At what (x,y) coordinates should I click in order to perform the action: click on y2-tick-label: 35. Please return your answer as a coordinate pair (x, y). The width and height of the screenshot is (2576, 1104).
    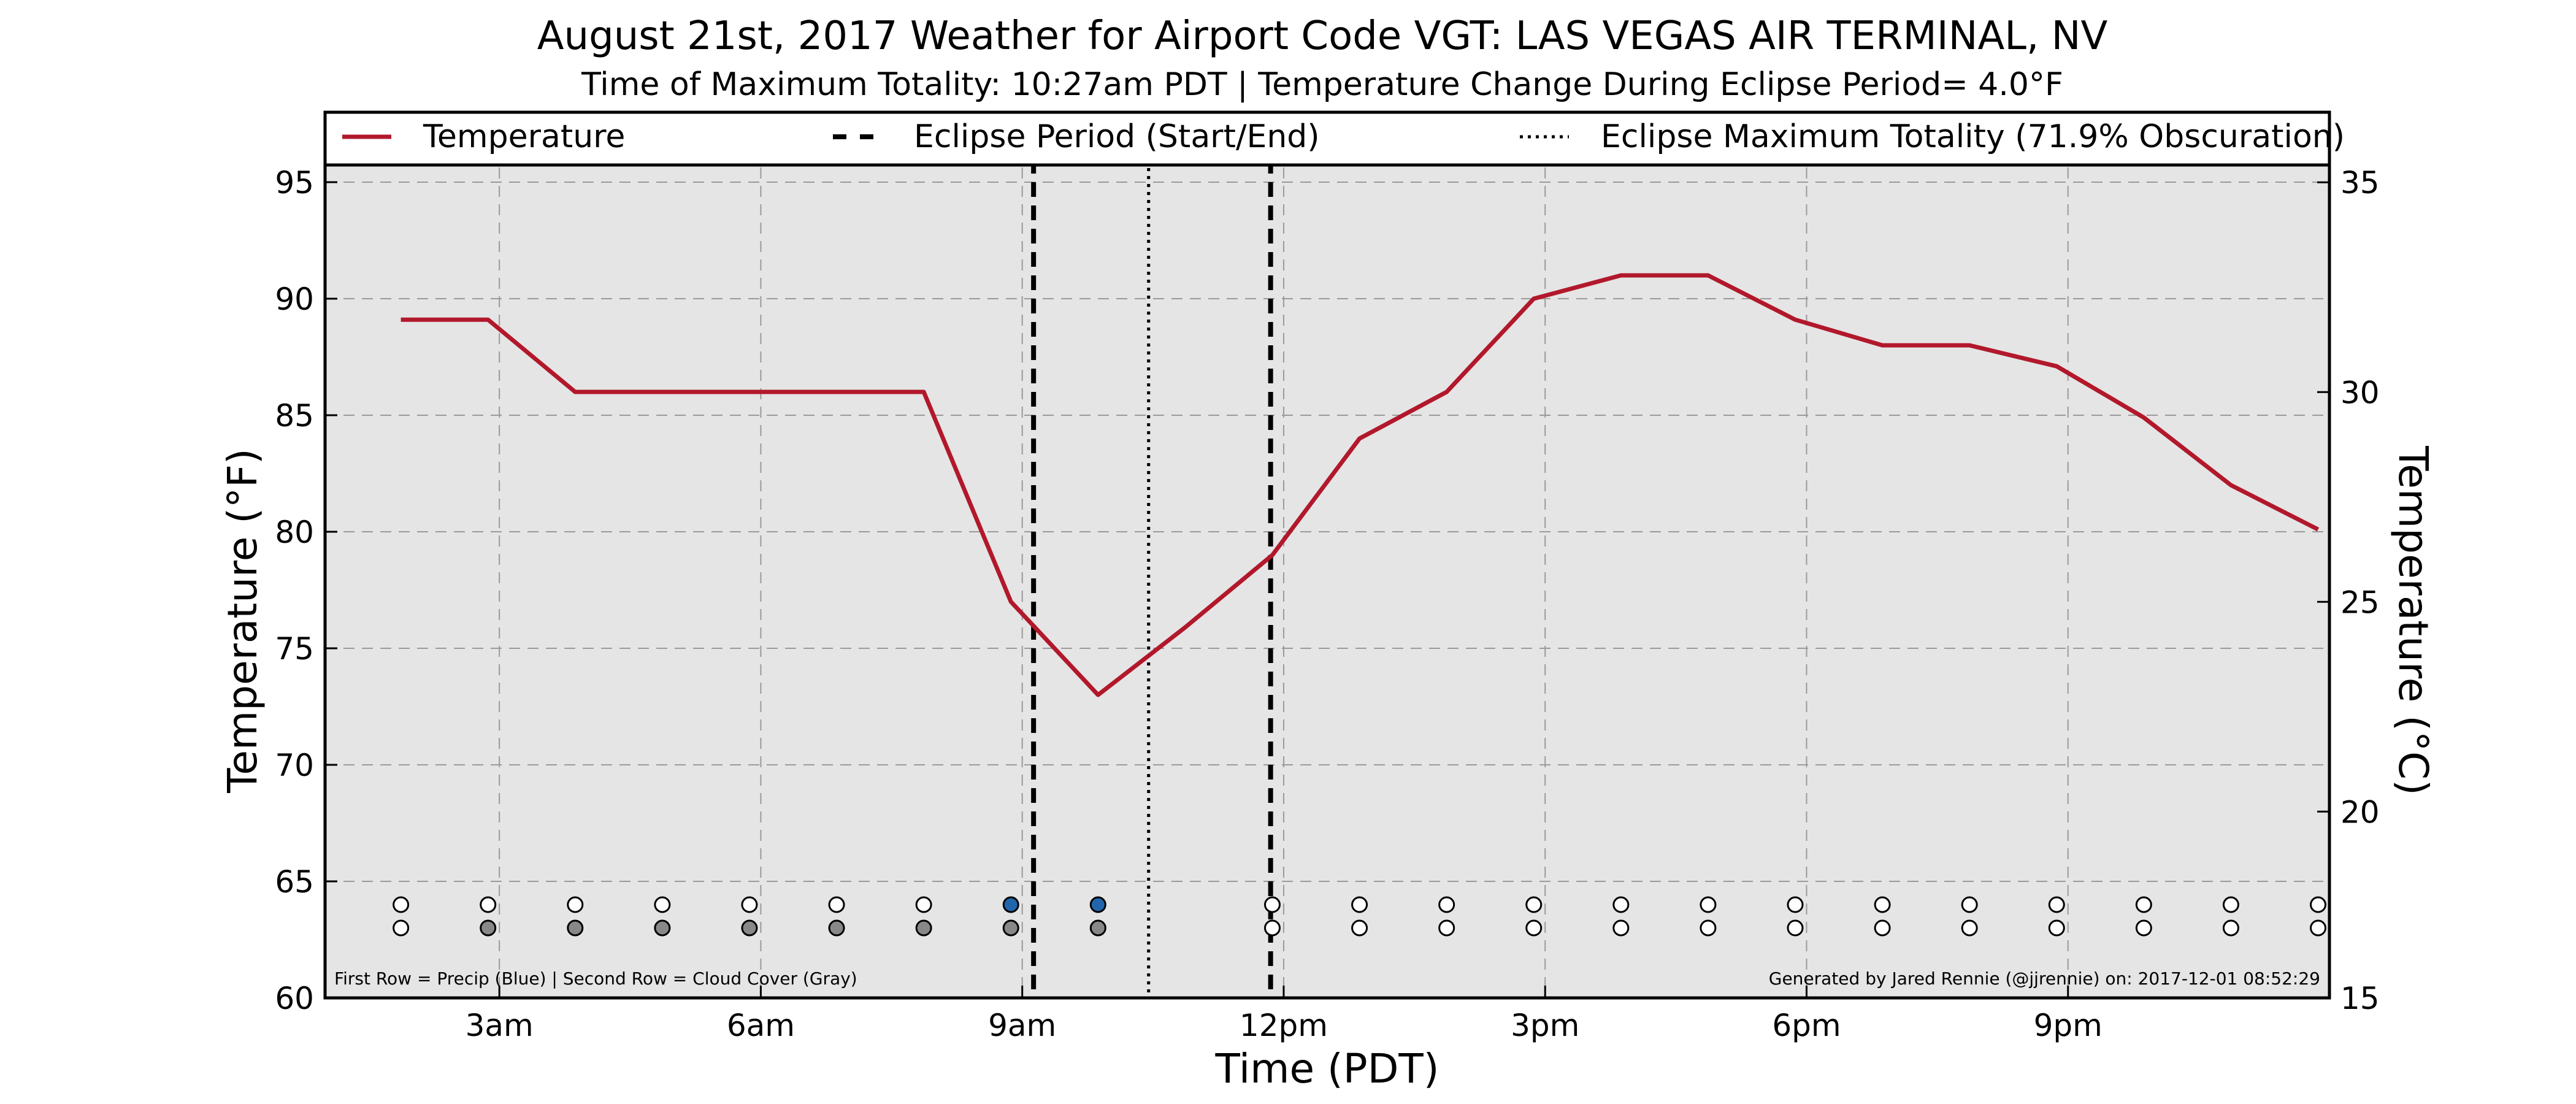
    Looking at the image, I should click on (2360, 183).